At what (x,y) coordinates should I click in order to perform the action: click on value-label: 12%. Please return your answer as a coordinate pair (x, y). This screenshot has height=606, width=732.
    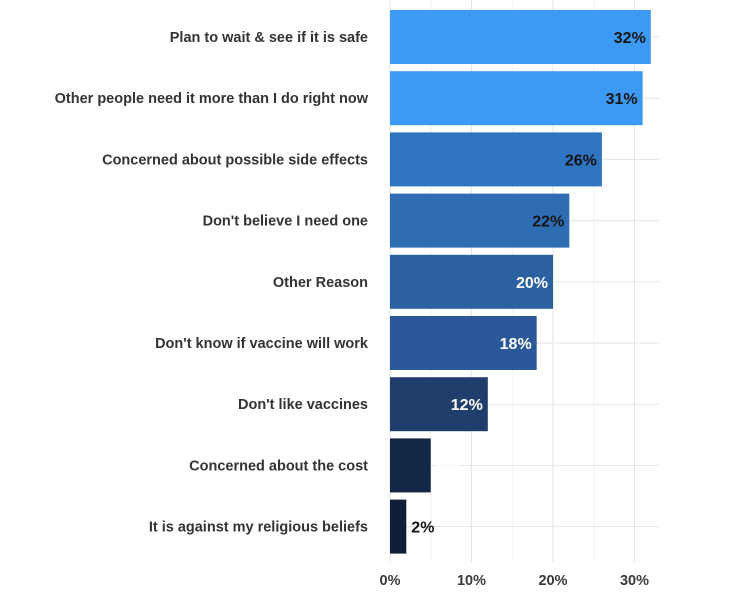
    Looking at the image, I should click on (467, 405).